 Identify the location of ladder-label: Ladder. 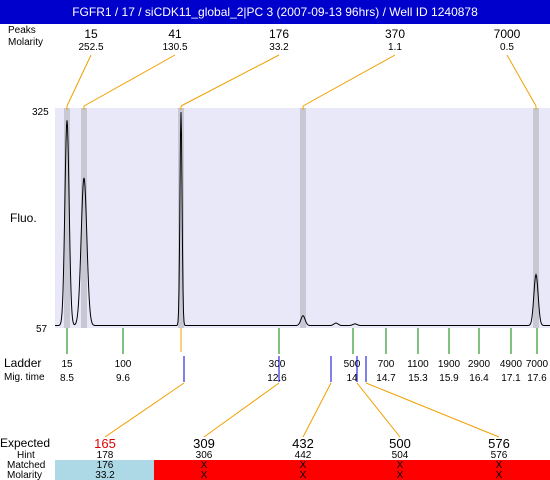
(22, 363).